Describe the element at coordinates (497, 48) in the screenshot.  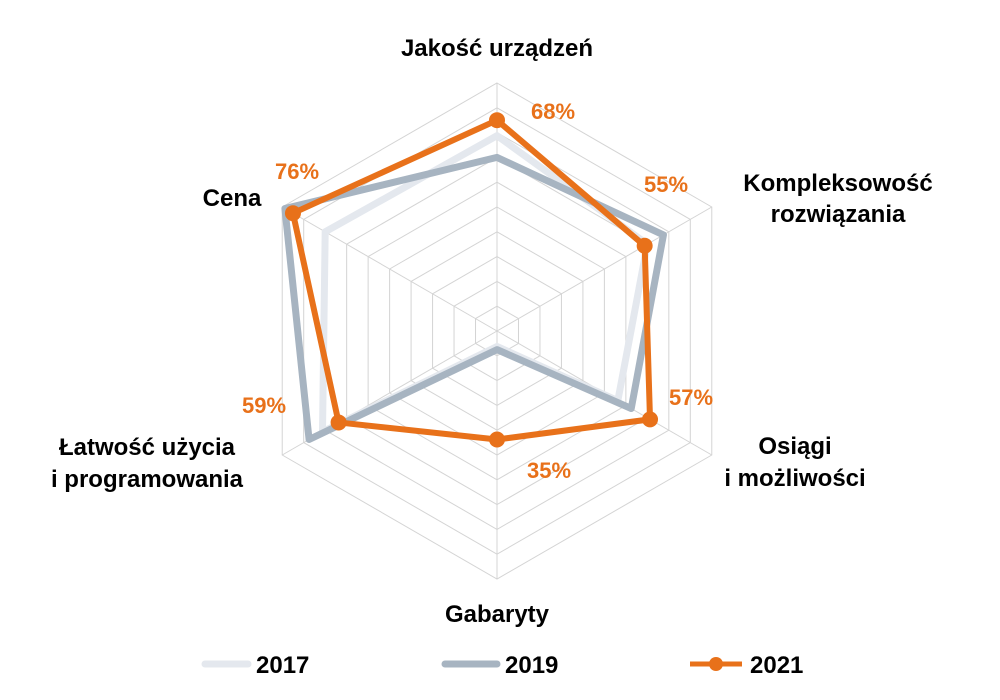
I see `axis-label-jakosc: Jakość urządzeń` at that location.